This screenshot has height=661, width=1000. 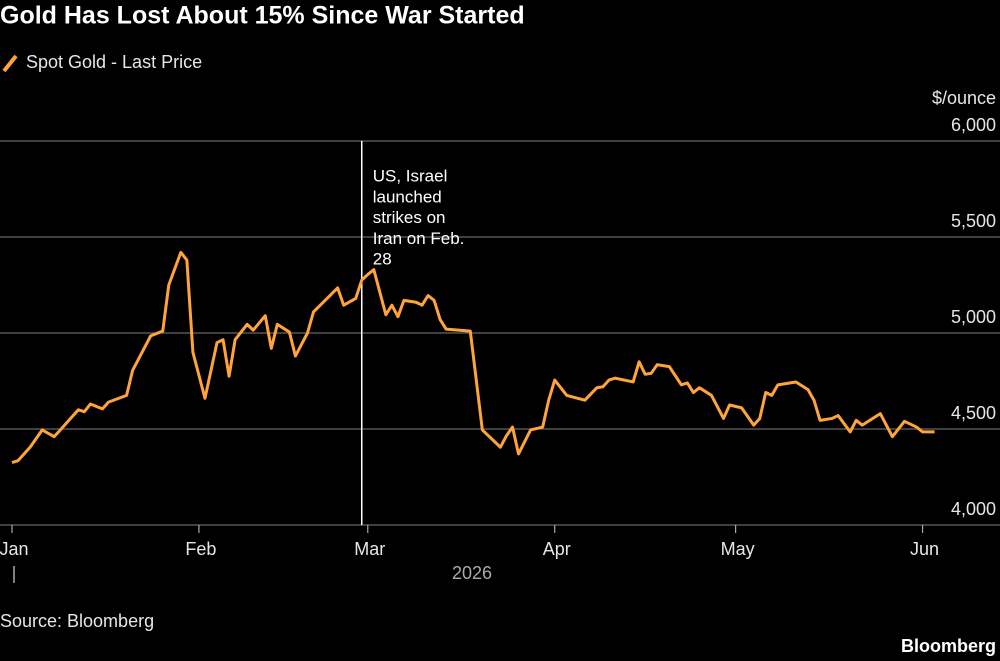 I want to click on x-tick-label: Jan, so click(x=14, y=549).